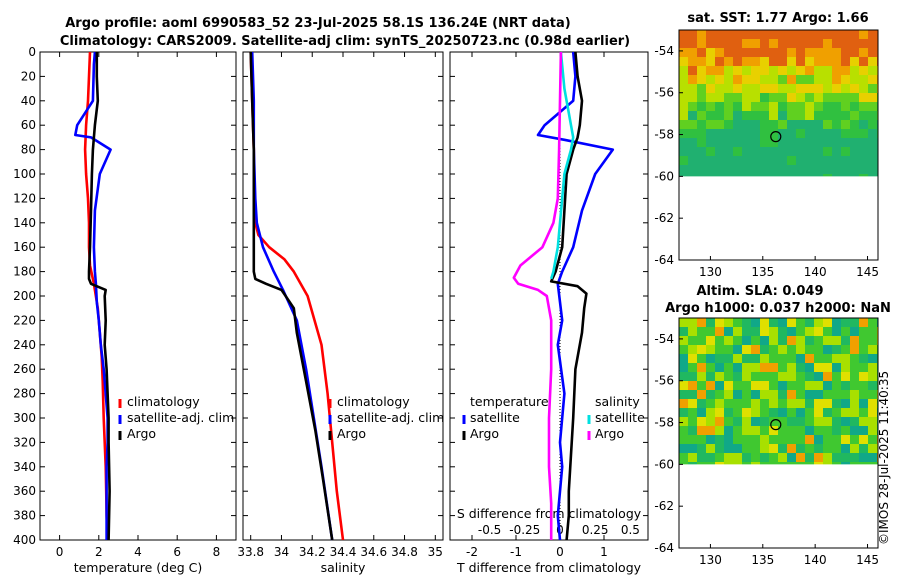 The width and height of the screenshot is (900, 580). I want to click on map-y-tick-label: -56, so click(664, 381).